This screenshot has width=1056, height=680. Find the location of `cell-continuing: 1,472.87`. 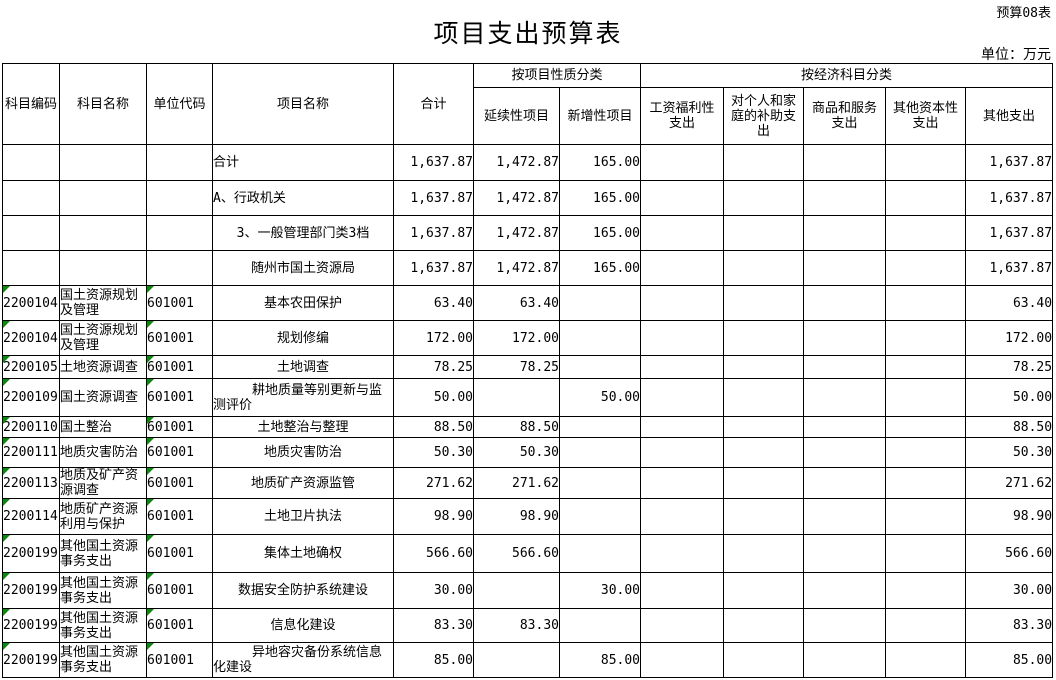

cell-continuing: 1,472.87 is located at coordinates (516, 233).